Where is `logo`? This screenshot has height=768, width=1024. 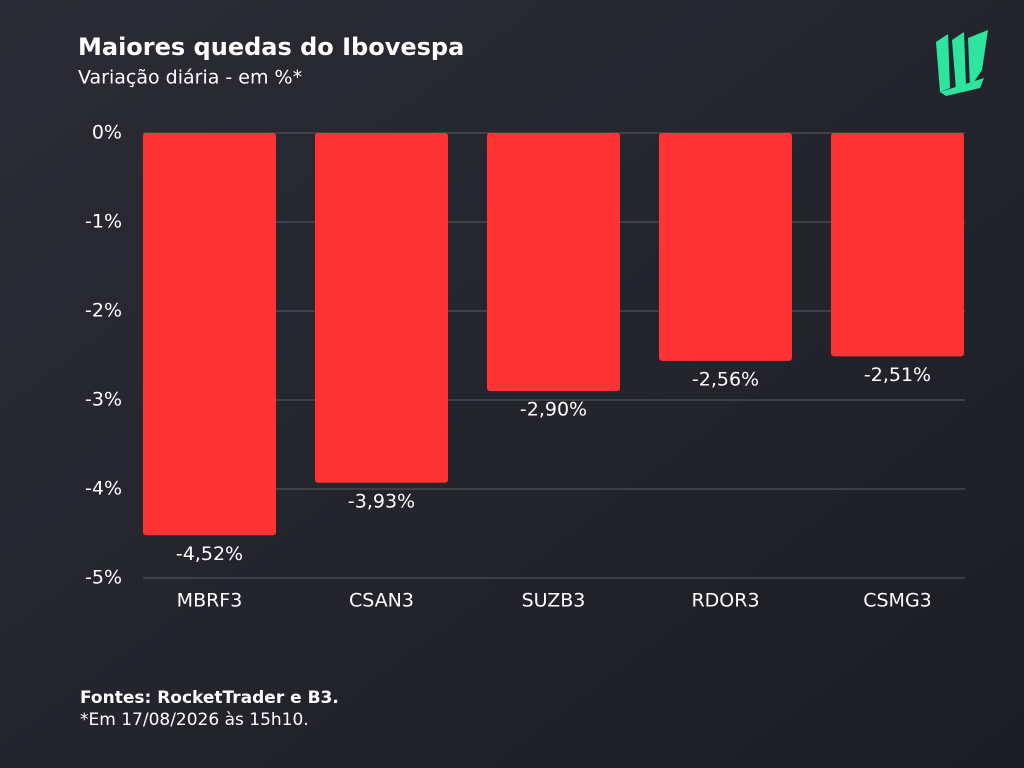 logo is located at coordinates (962, 63).